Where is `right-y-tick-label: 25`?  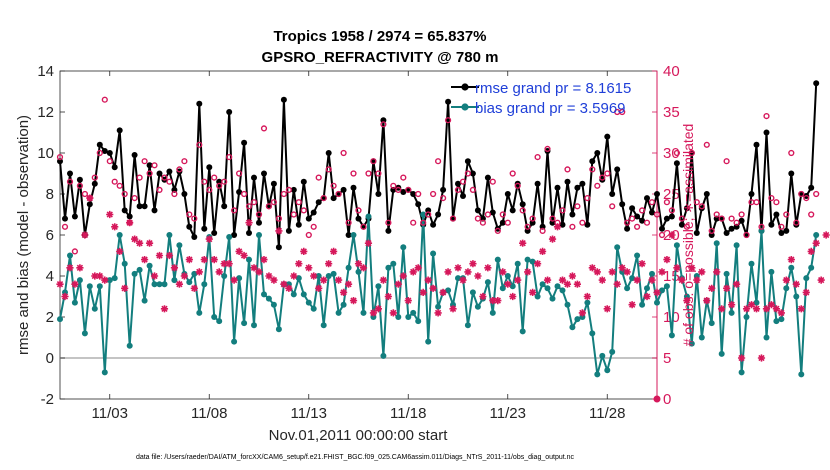
right-y-tick-label: 25 is located at coordinates (671, 194).